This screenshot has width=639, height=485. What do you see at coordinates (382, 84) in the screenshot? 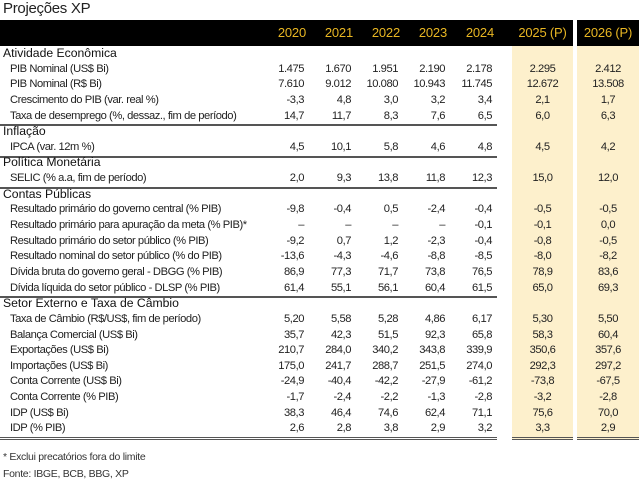
I see `value-cell: 10.080` at bounding box center [382, 84].